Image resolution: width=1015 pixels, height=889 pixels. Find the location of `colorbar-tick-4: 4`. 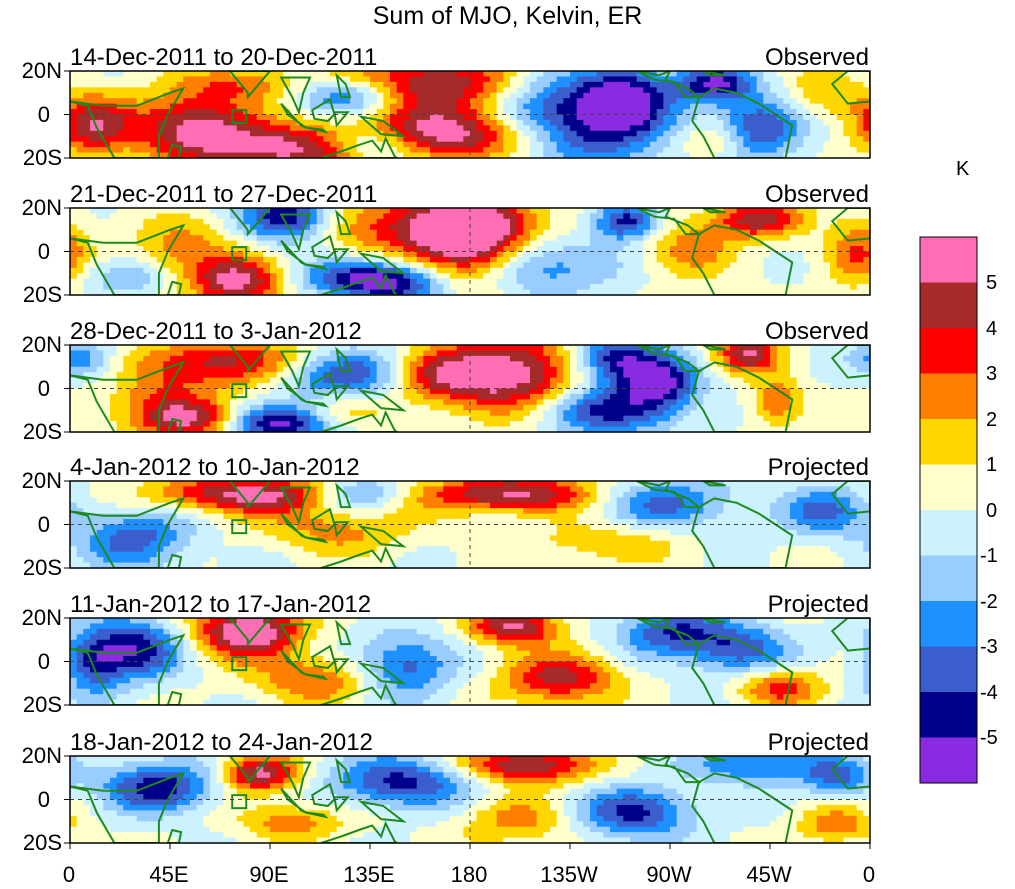

colorbar-tick-4: 4 is located at coordinates (992, 329).